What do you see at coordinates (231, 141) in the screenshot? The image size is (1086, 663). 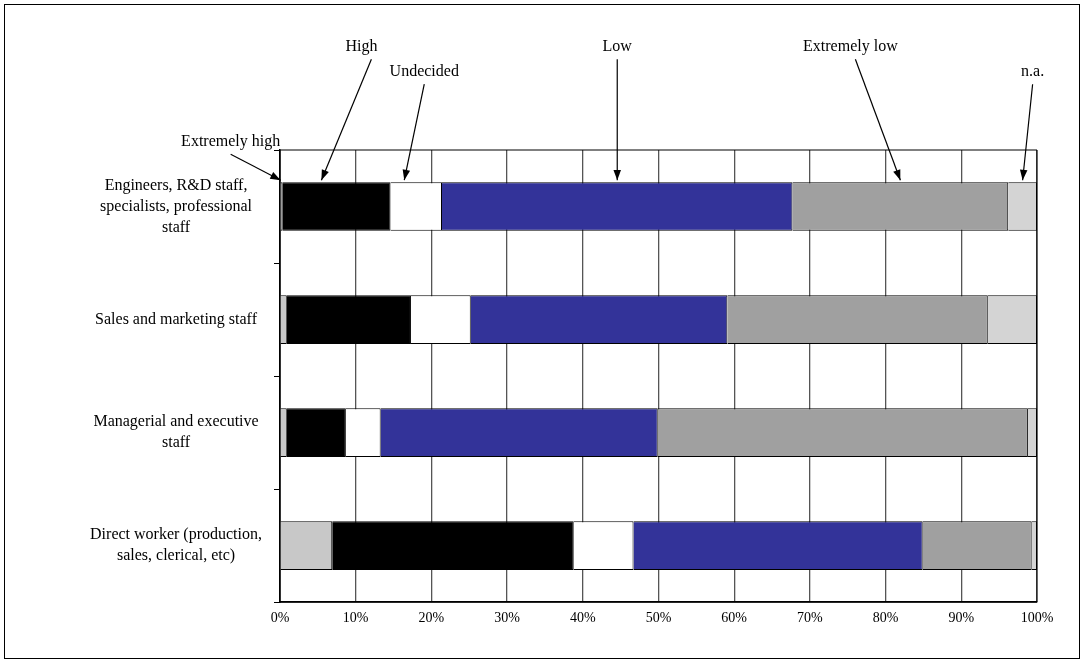 I see `text: Extremely high` at bounding box center [231, 141].